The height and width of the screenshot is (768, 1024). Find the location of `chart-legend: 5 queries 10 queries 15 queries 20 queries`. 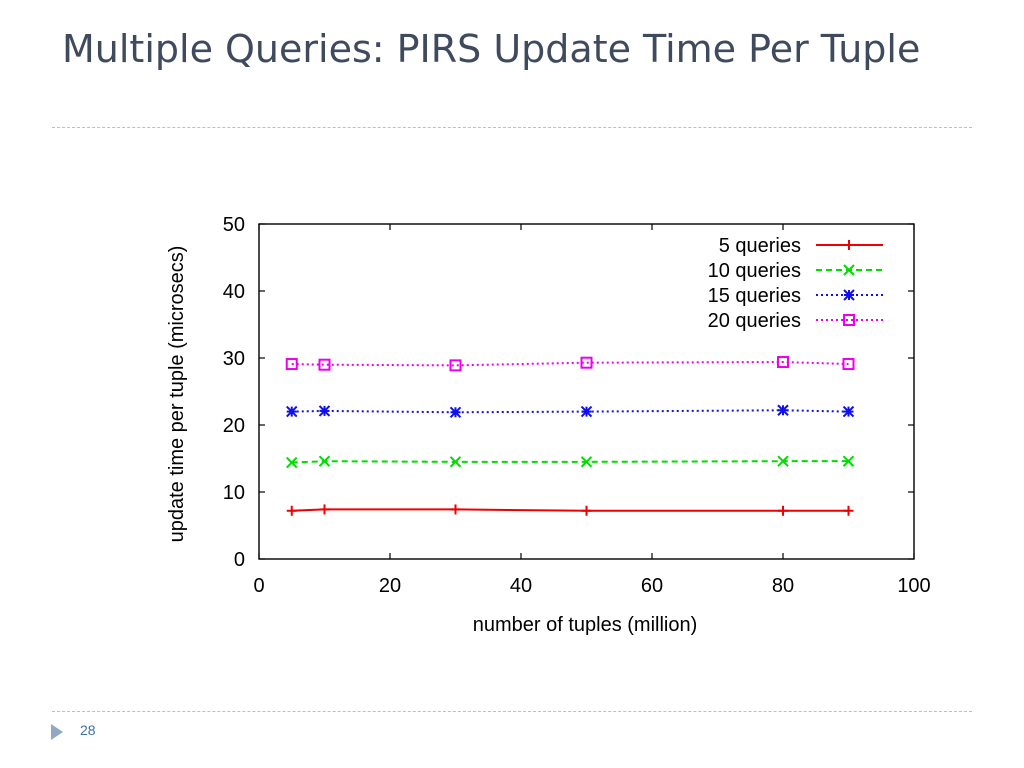

chart-legend: 5 queries 10 queries 15 queries 20 queries is located at coordinates (795, 283).